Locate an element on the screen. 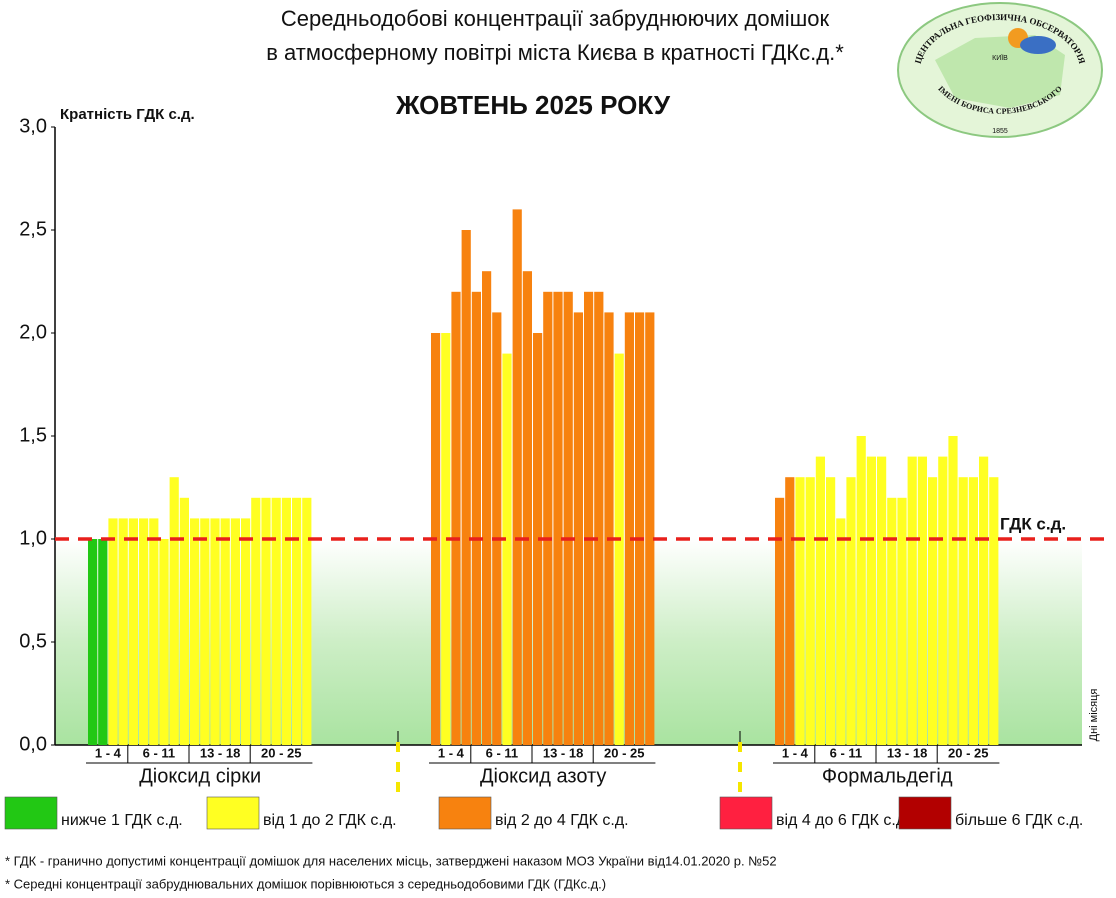  y-tick-label: 0,5 is located at coordinates (33, 641).